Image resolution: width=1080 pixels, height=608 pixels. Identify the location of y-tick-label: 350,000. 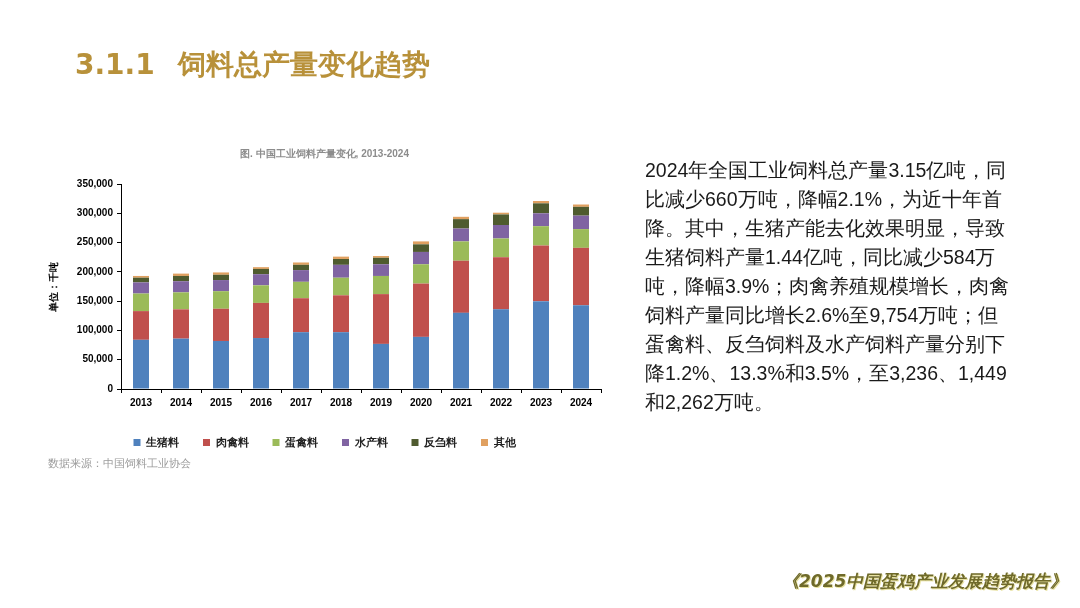
(95, 183).